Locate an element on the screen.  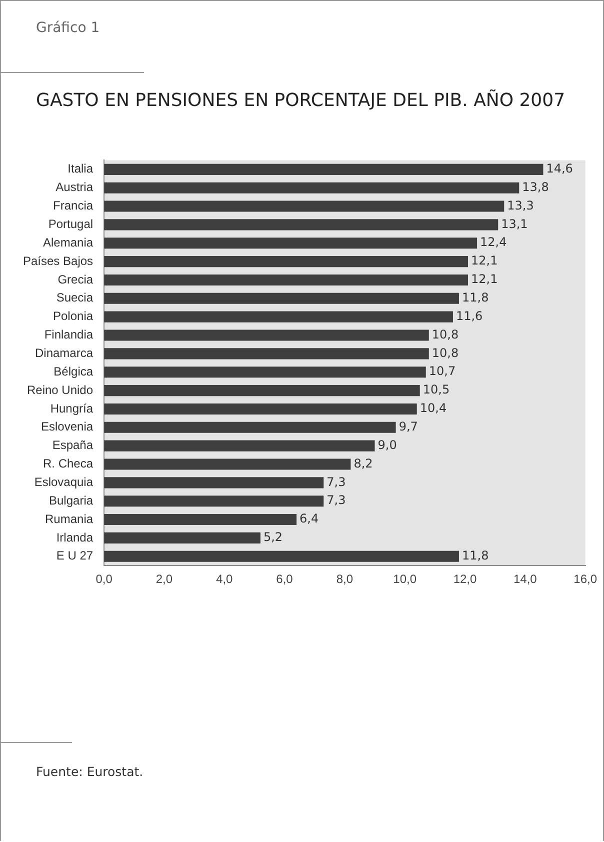
data-label: 9,0 is located at coordinates (387, 445).